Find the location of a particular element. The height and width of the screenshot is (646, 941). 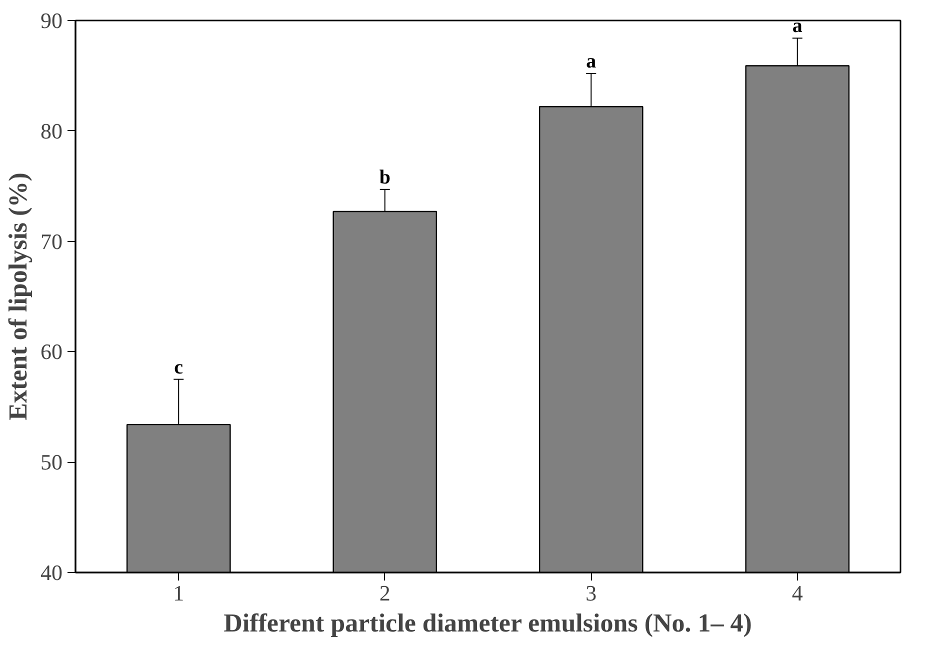

y-tick-label: 40 is located at coordinates (51, 572).